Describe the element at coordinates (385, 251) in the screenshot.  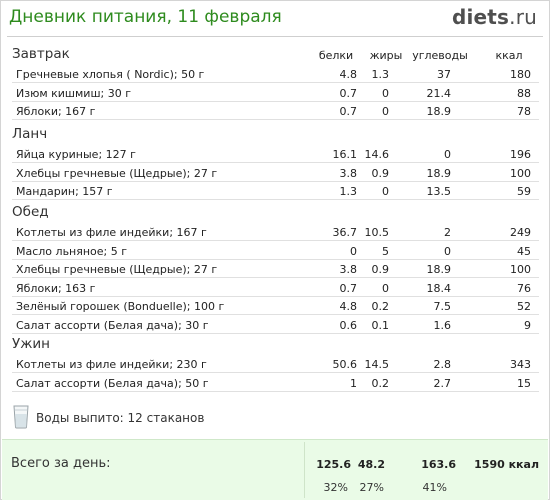
I see `food-fat: 5` at that location.